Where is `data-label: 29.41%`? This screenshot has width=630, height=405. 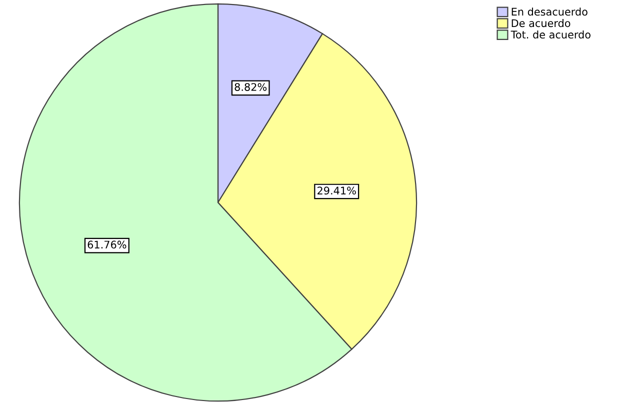 data-label: 29.41% is located at coordinates (337, 190).